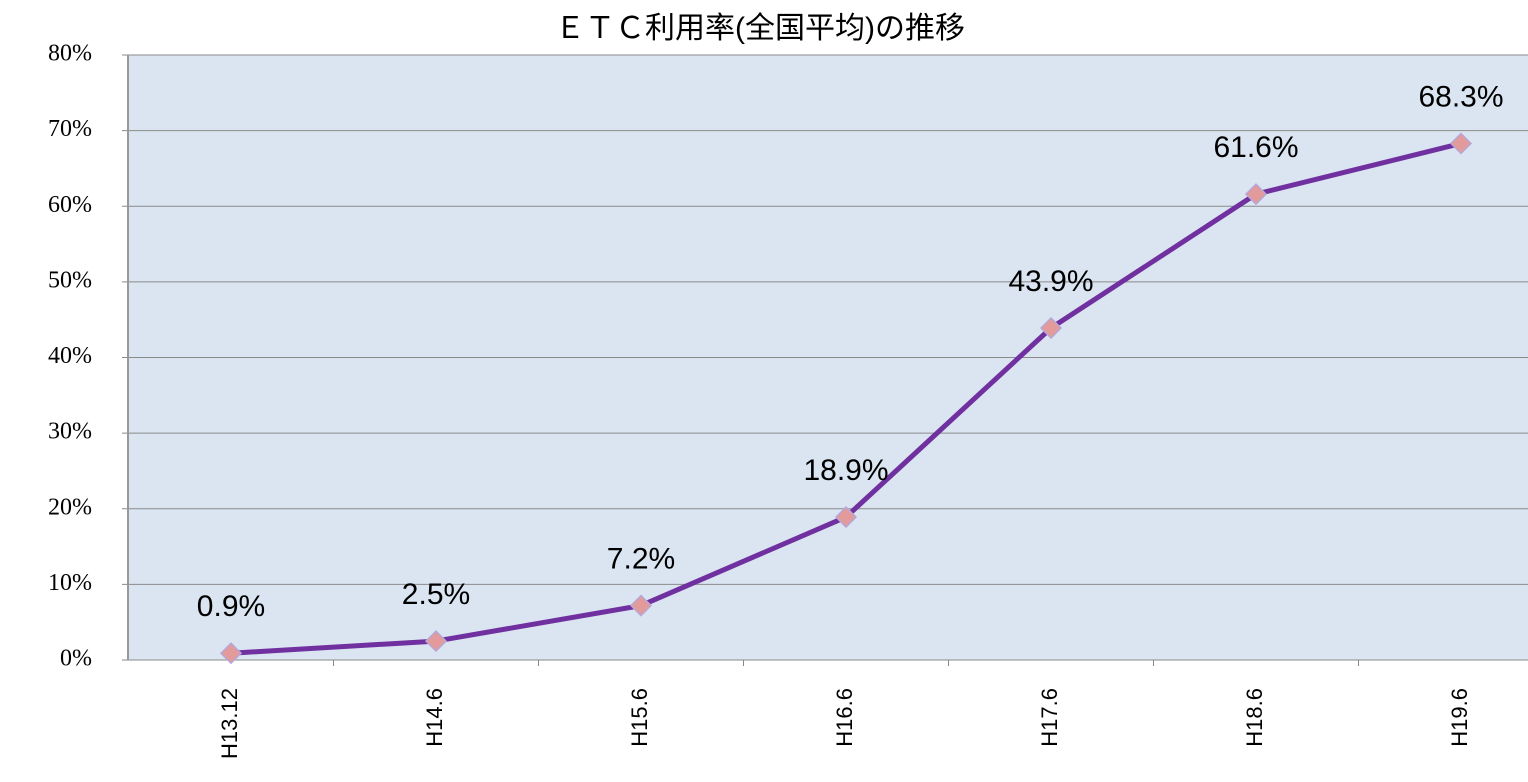 Image resolution: width=1528 pixels, height=782 pixels. I want to click on y-tick-label: 40%, so click(70, 356).